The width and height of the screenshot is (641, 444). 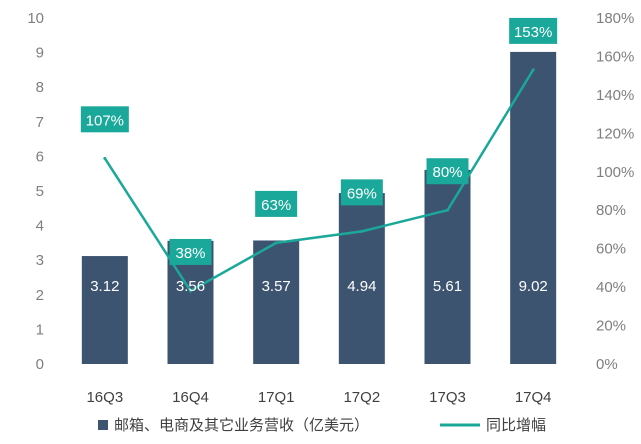 I want to click on bar-17q1, so click(x=276, y=302).